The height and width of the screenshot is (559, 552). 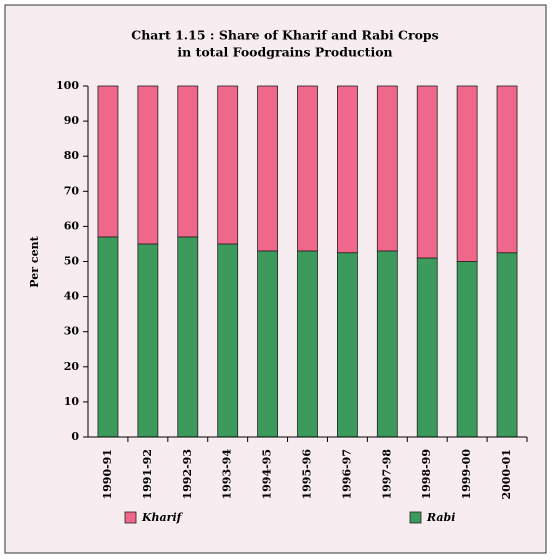 What do you see at coordinates (72, 296) in the screenshot?
I see `y-tick-label: 40` at bounding box center [72, 296].